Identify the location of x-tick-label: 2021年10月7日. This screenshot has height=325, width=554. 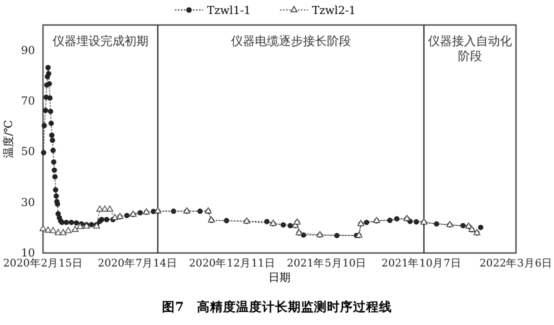
(422, 263).